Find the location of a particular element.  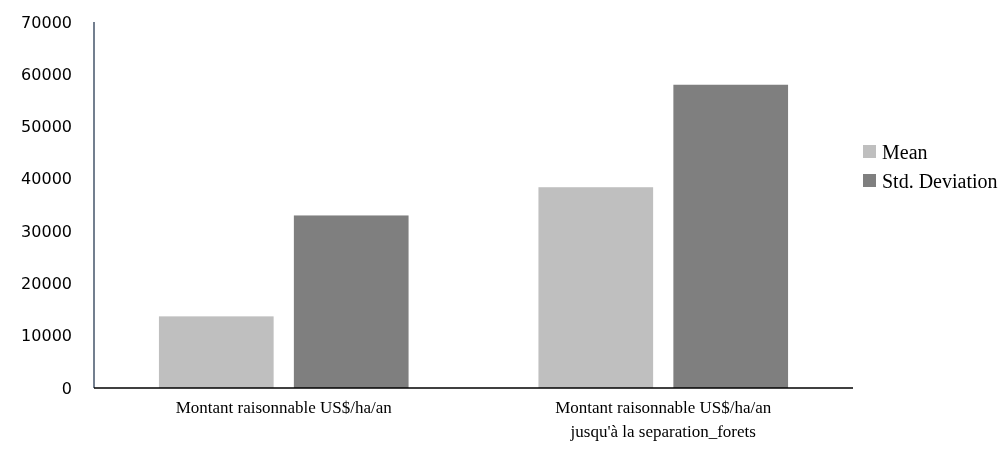

y-tick-label: 40000 is located at coordinates (46, 179).